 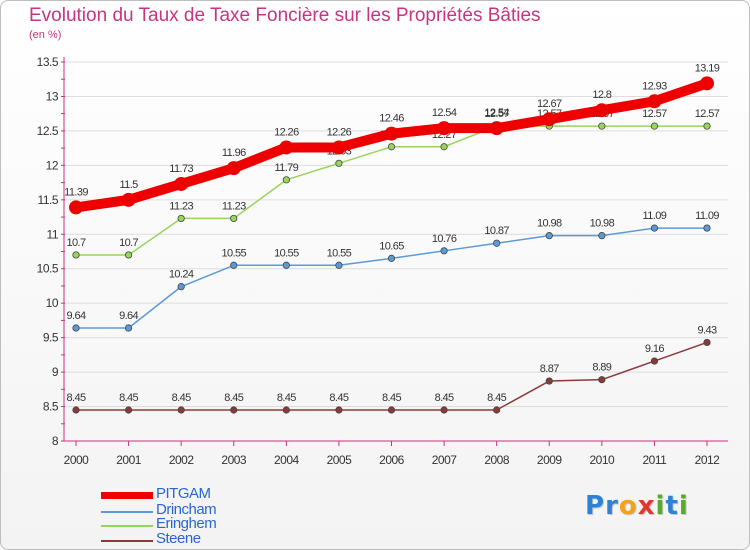 What do you see at coordinates (77, 460) in the screenshot?
I see `x-tick-label: 2000` at bounding box center [77, 460].